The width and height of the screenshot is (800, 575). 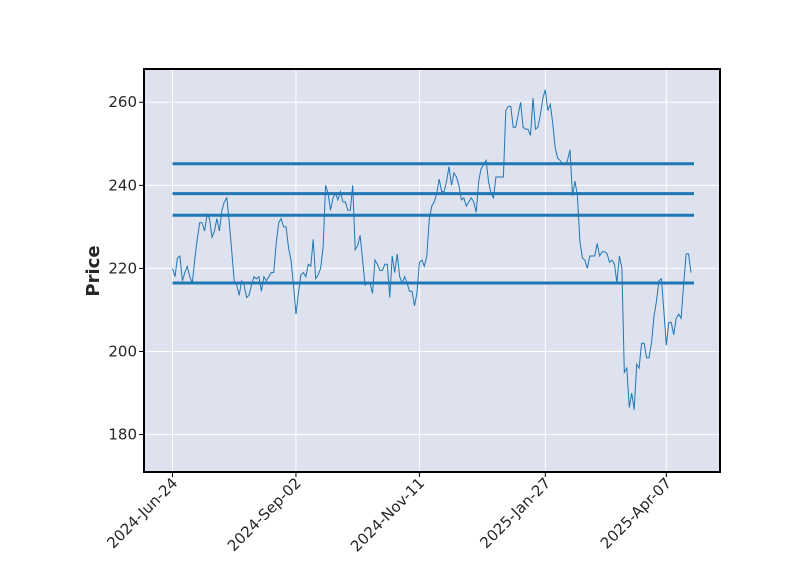 I want to click on y-axis-ticks: 180 200 220 240 260, so click(x=126, y=268).